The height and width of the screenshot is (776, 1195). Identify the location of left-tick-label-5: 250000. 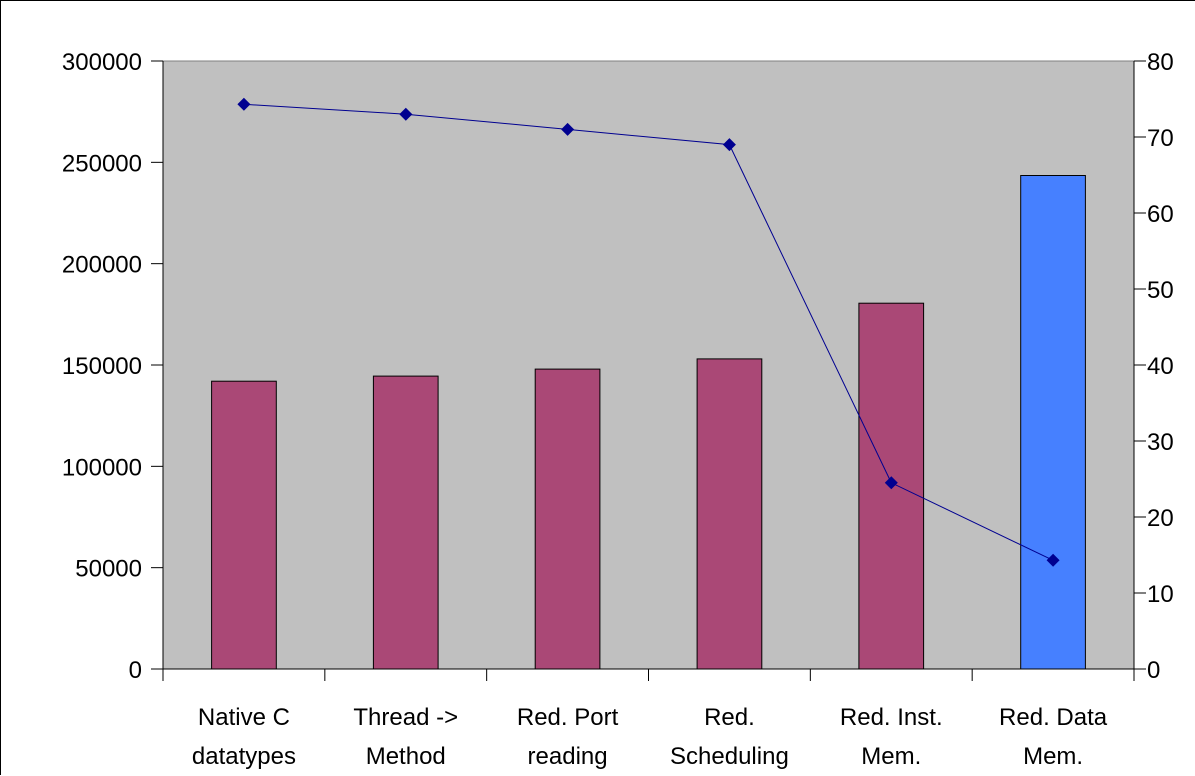
(102, 163).